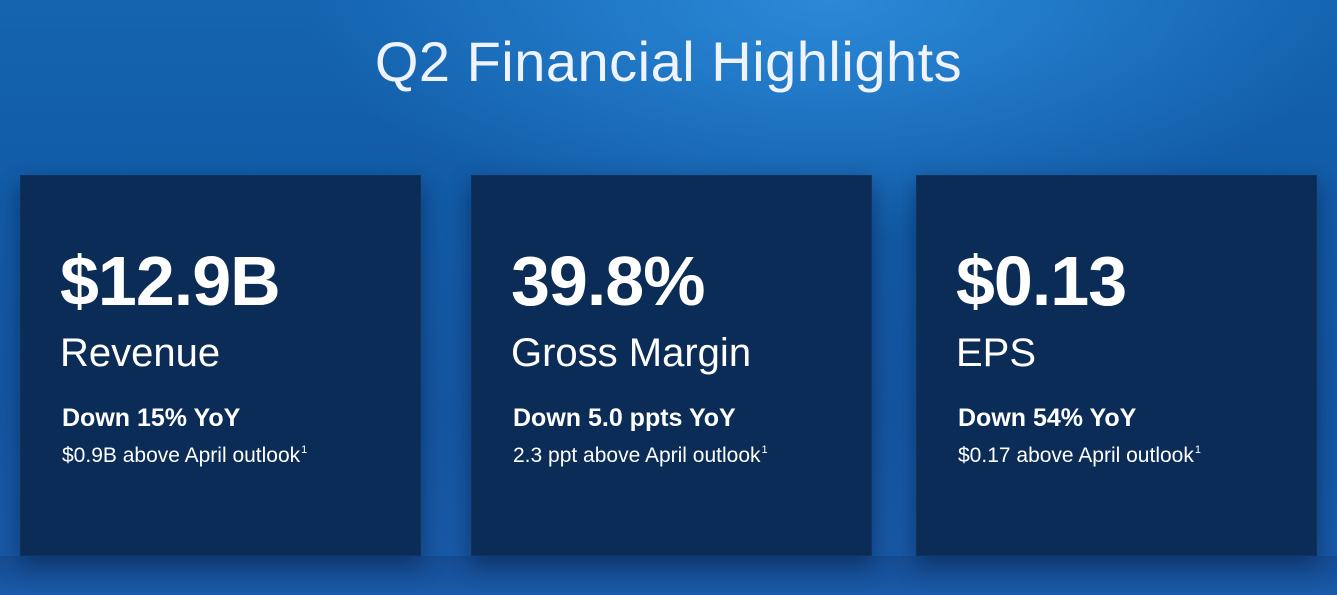 This screenshot has width=1337, height=595. What do you see at coordinates (764, 450) in the screenshot?
I see `gross-margin-footnote-marker: 1` at bounding box center [764, 450].